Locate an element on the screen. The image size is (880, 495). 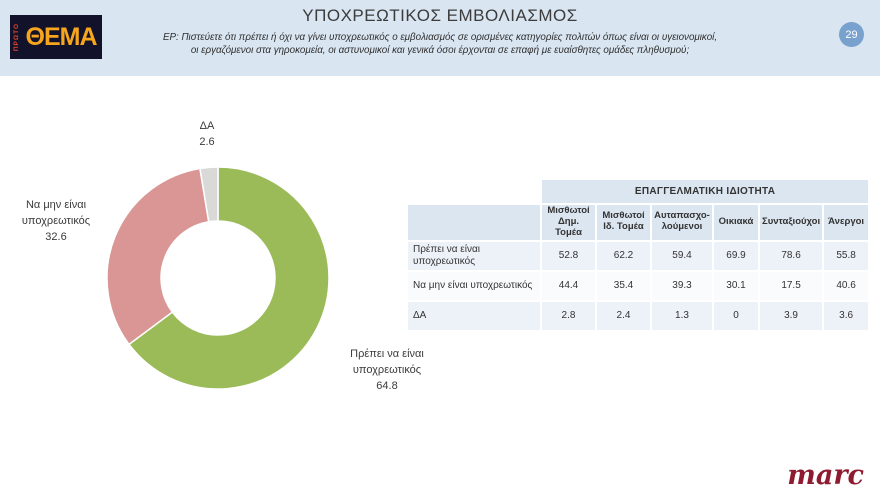
table-row-2: ΔΑ 2.8 2.4 1.3 0 3.9 3.6 is located at coordinates (638, 315).